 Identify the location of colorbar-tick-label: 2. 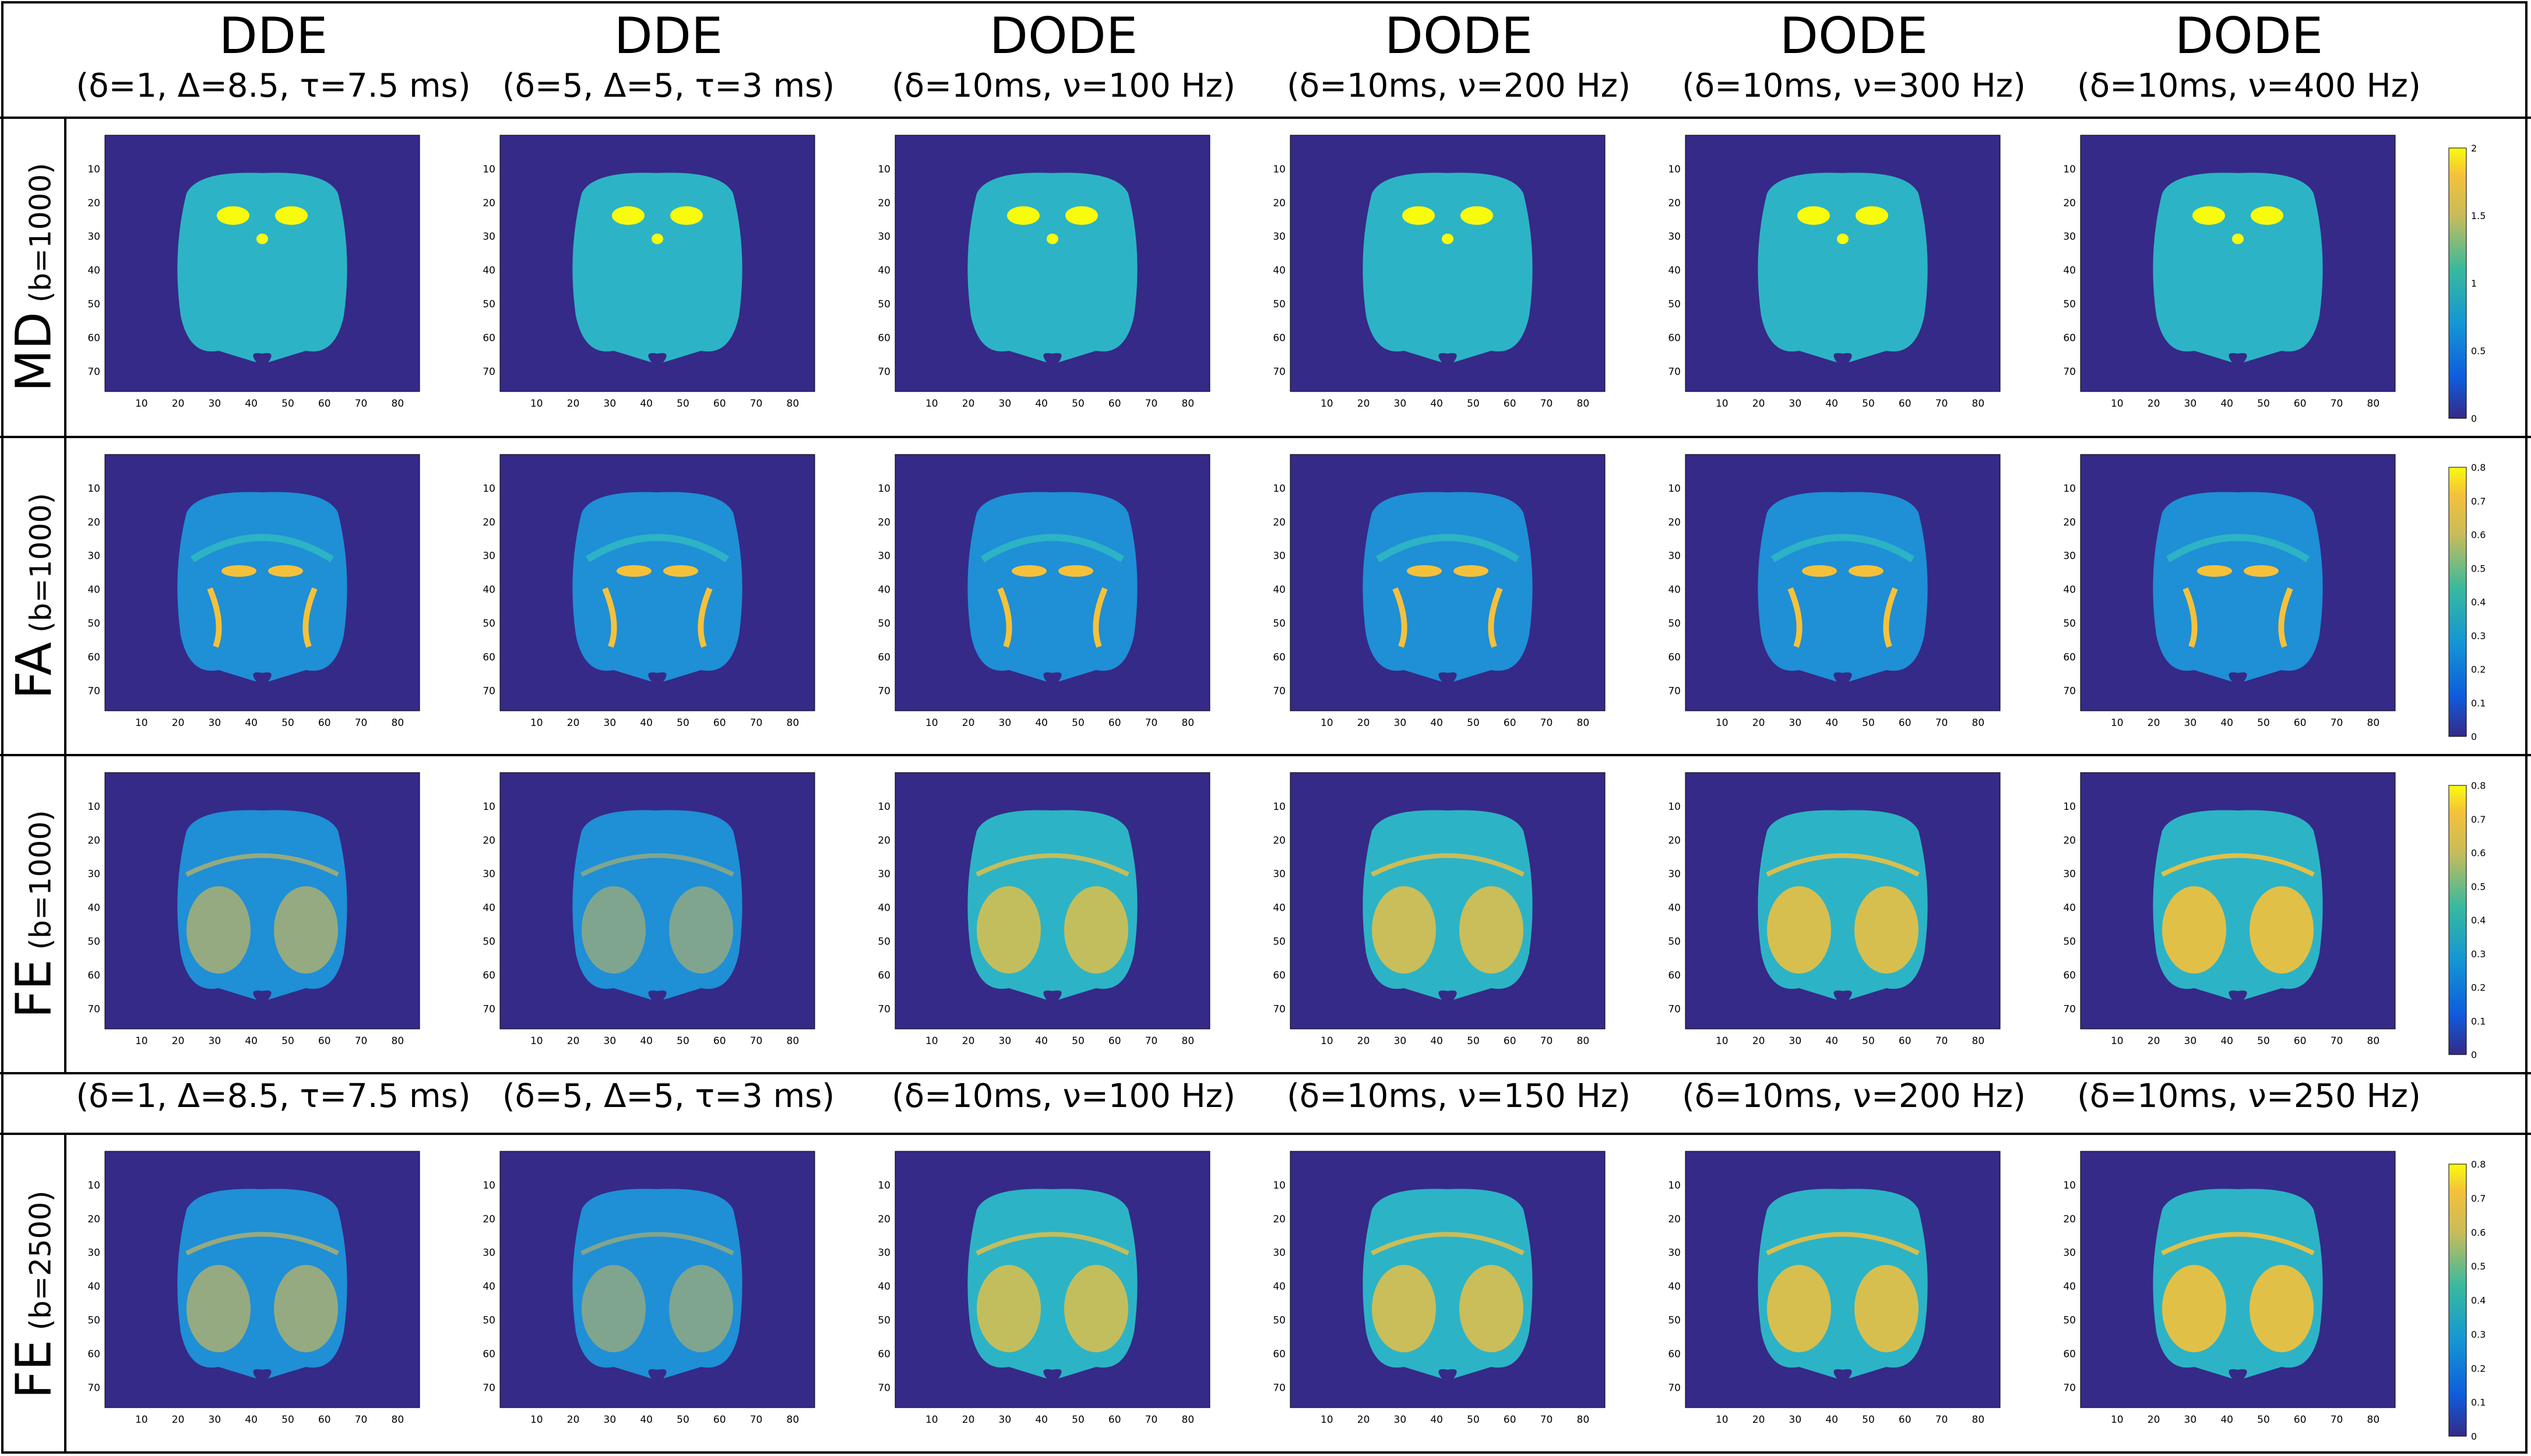
(2474, 148).